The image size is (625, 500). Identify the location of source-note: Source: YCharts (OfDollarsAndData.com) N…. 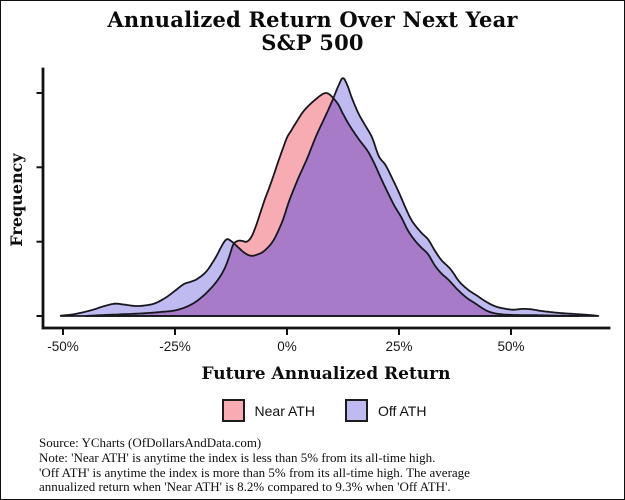
(319, 465).